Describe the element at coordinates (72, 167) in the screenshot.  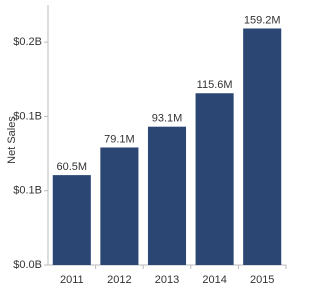
I see `value-label: 60.5M` at that location.